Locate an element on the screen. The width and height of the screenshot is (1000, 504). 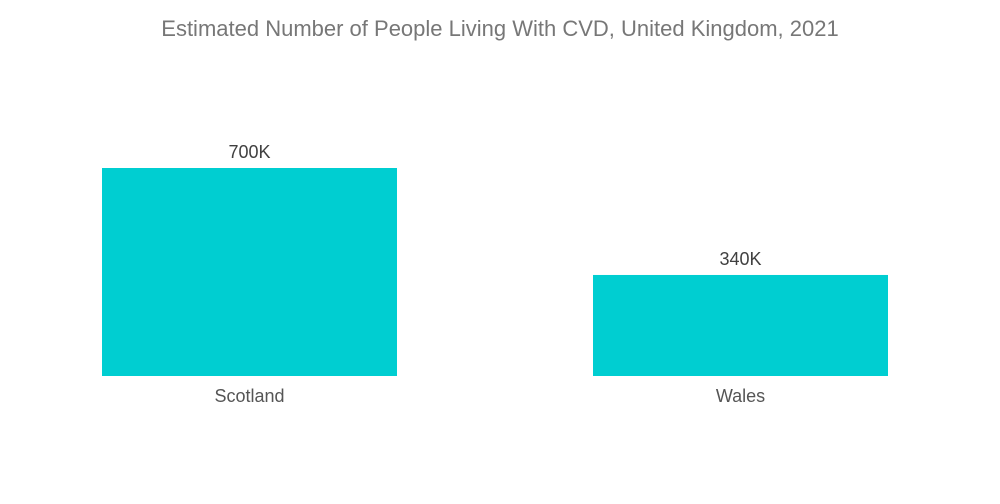
category-label-wales: Wales is located at coordinates (740, 396).